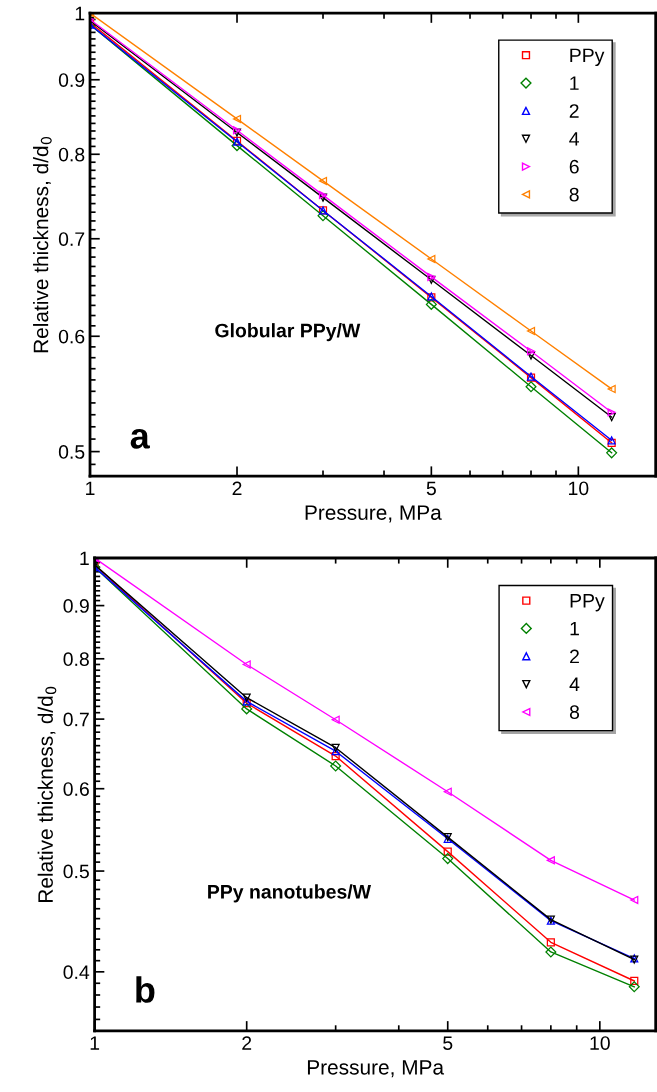 This screenshot has height=1092, width=657. What do you see at coordinates (290, 893) in the screenshot?
I see `annotation: PPy nanotubes/W` at bounding box center [290, 893].